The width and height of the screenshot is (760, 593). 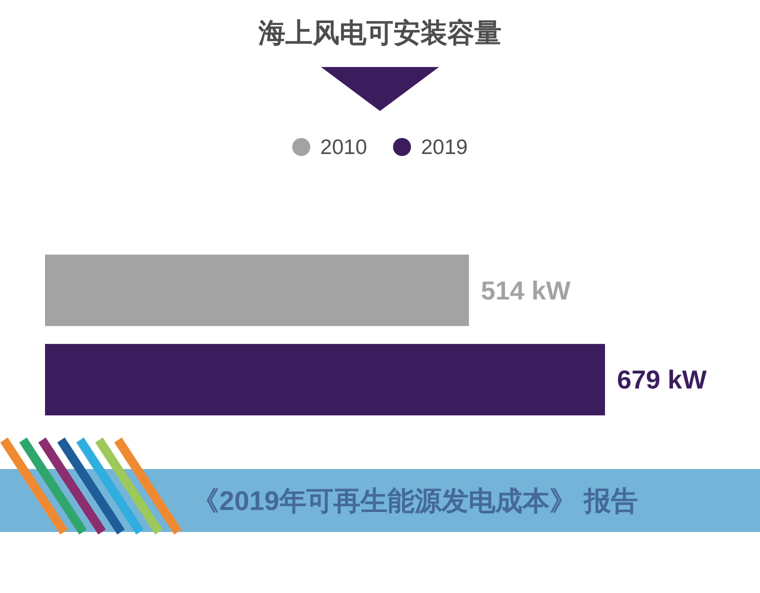 What do you see at coordinates (662, 379) in the screenshot?
I see `data-label: 679 kW` at bounding box center [662, 379].